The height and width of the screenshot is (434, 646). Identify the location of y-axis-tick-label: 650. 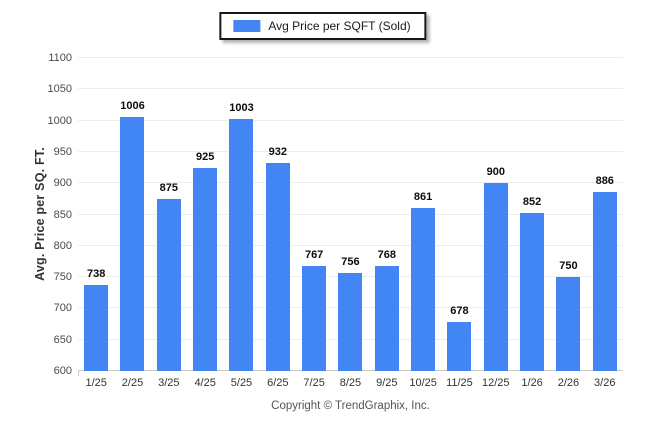
(62, 339).